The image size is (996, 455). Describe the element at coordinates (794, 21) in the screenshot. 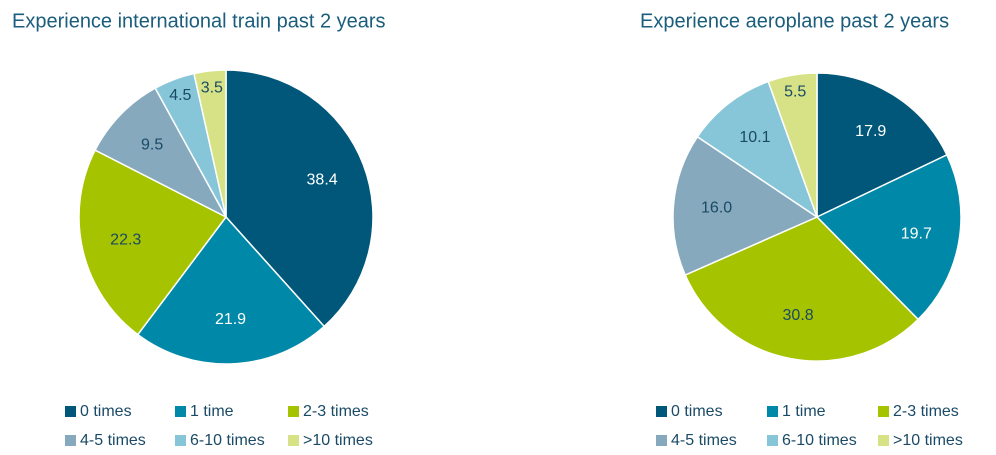

I see `chart-title: Experience aeroplane past 2 years` at that location.